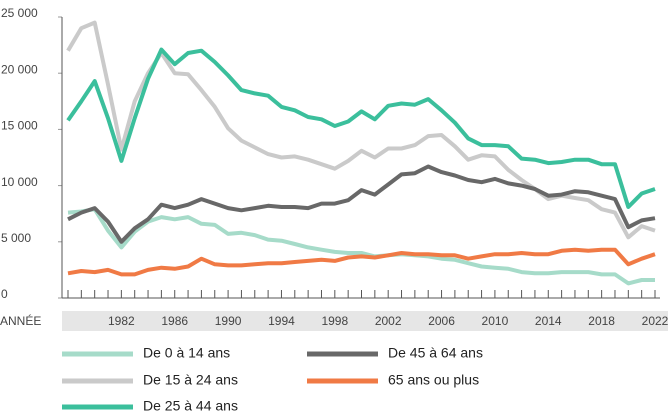 Image resolution: width=668 pixels, height=414 pixels. What do you see at coordinates (601, 321) in the screenshot?
I see `x-tick-label: 2018` at bounding box center [601, 321].